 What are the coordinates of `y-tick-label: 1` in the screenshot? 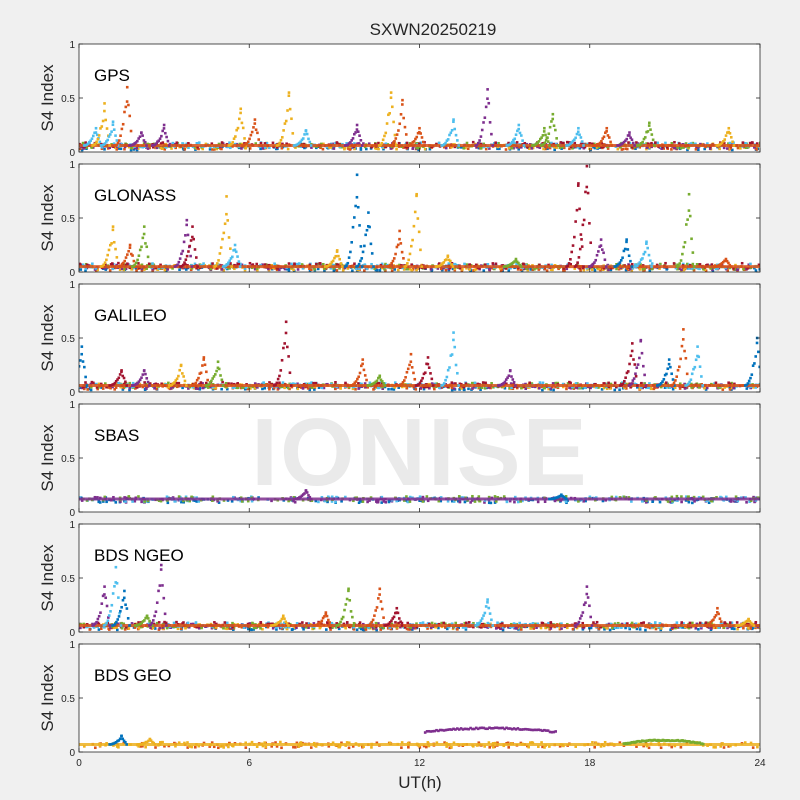 It's located at (72, 45).